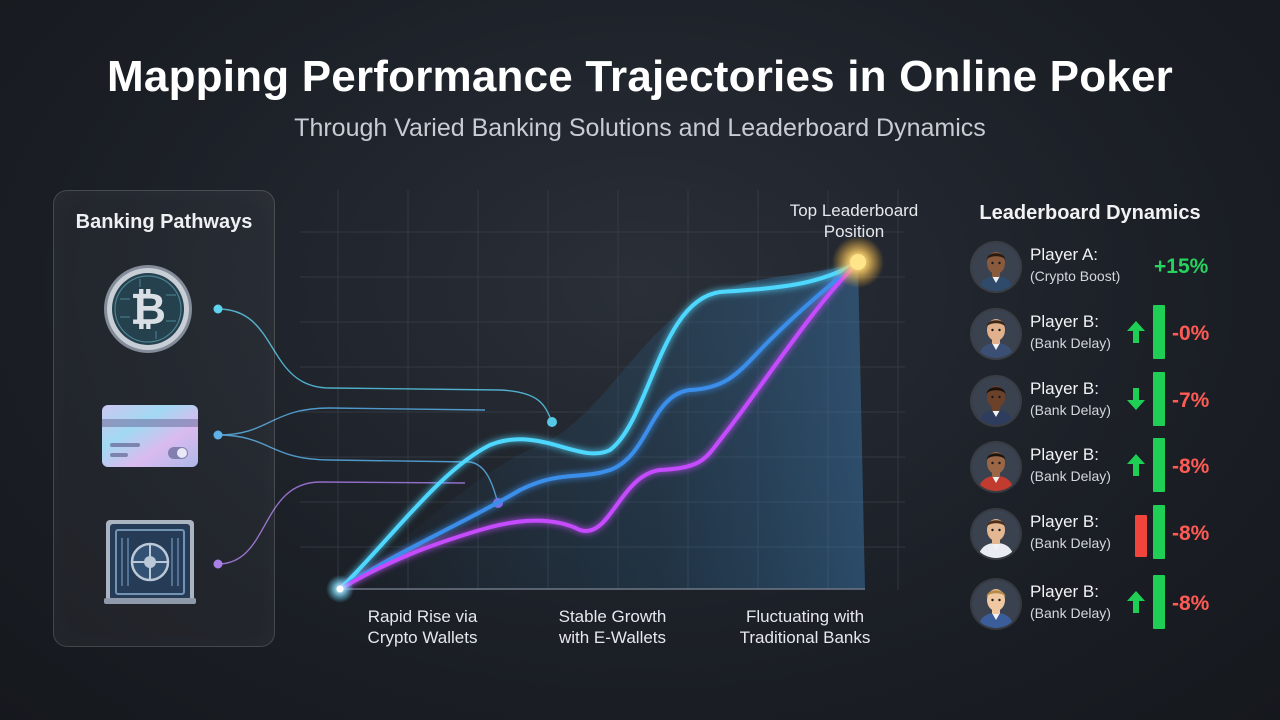  Describe the element at coordinates (1191, 400) in the screenshot. I see `rank-change: -7%` at that location.